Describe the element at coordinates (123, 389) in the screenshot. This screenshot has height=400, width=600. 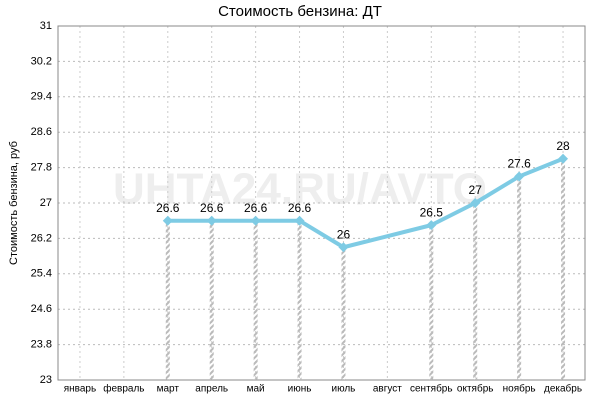
I see `x-tick-label: февраль` at that location.